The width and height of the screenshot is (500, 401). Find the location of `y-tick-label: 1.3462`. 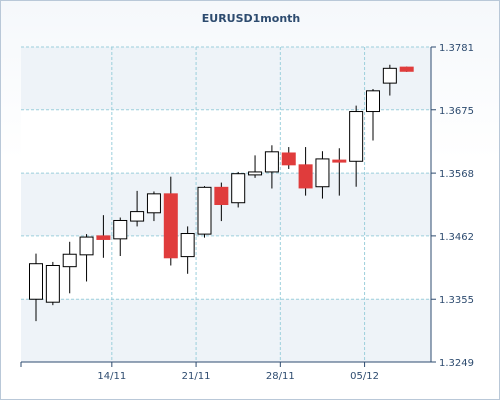

y-tick-label: 1.3462 is located at coordinates (456, 237).